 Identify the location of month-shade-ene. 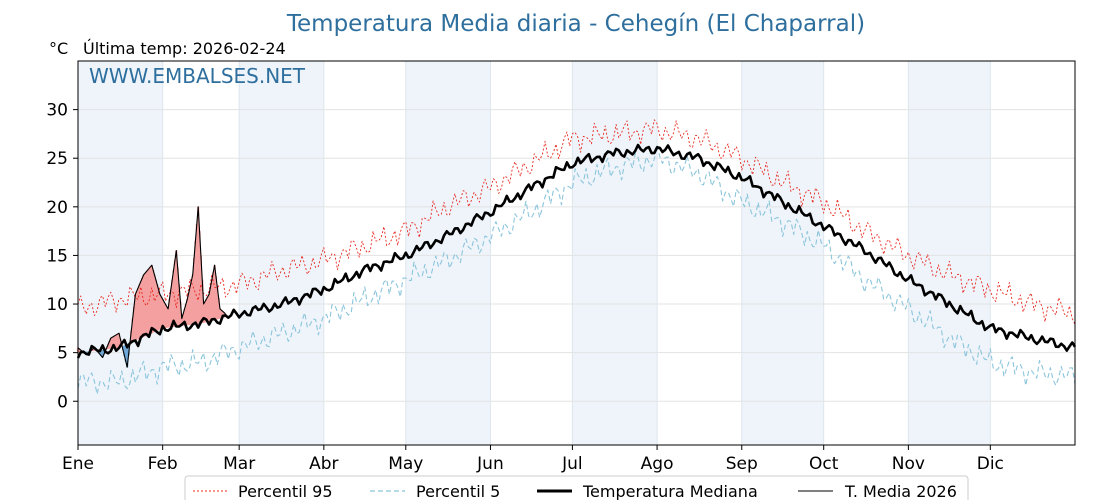
(120, 253).